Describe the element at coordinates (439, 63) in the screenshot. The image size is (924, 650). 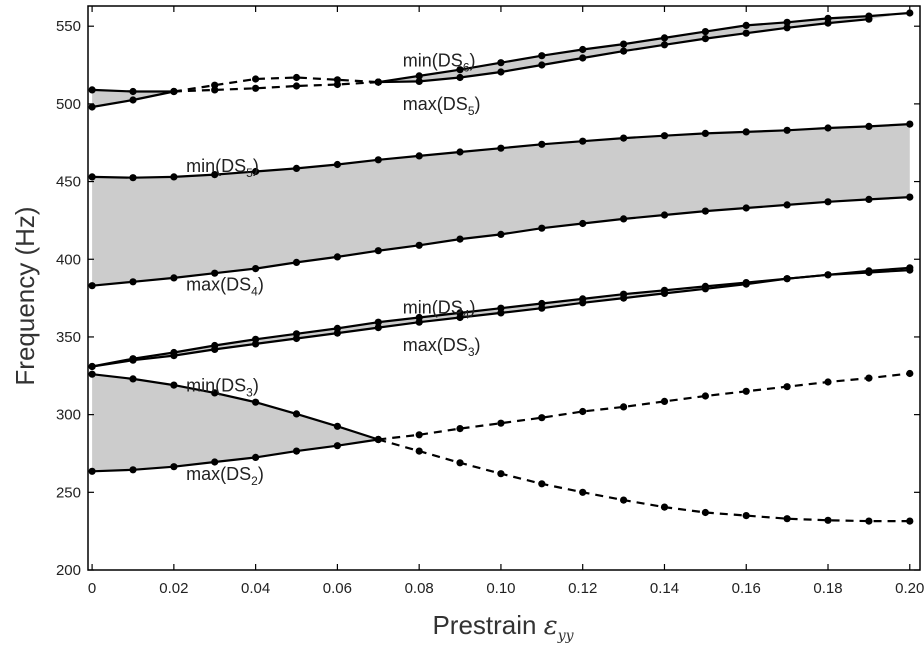
I see `annotation-0: min(DS6)` at that location.